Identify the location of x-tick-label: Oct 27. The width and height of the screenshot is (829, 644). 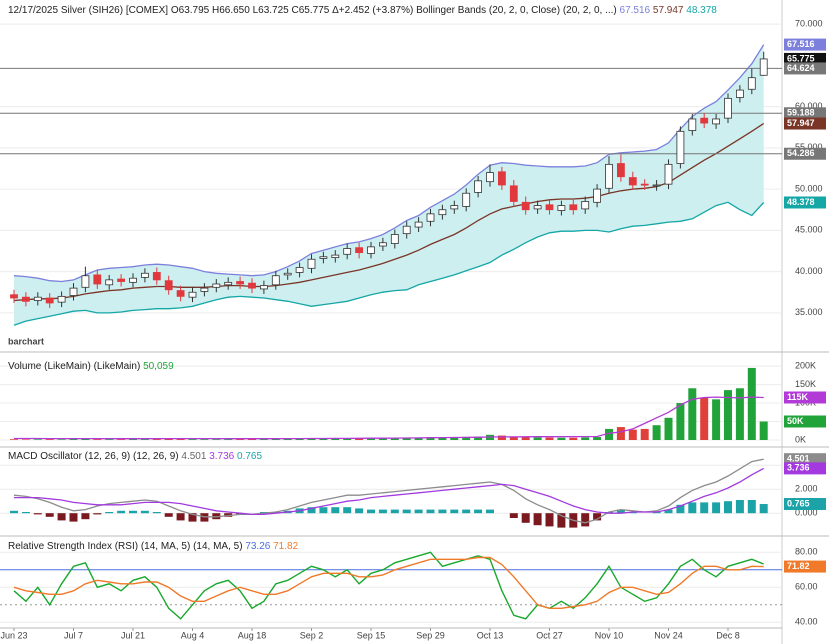
(549, 635).